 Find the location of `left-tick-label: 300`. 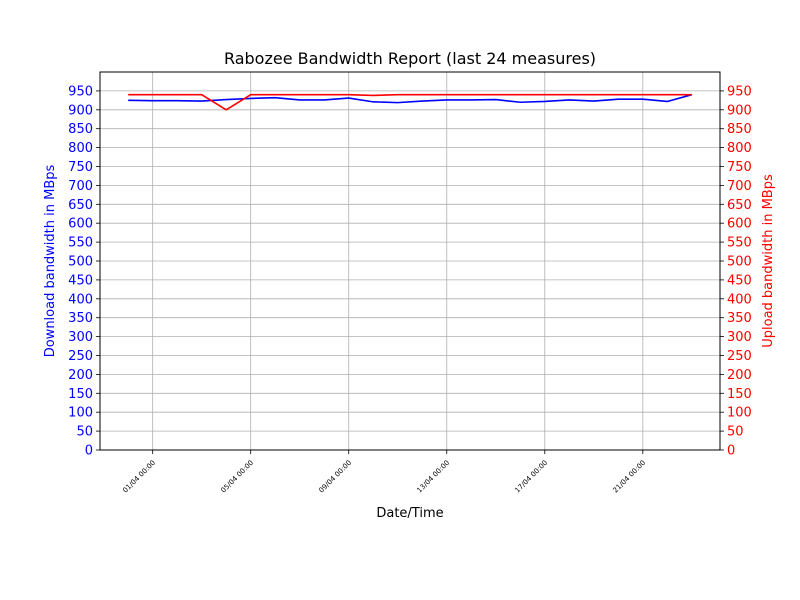

left-tick-label: 300 is located at coordinates (80, 337).